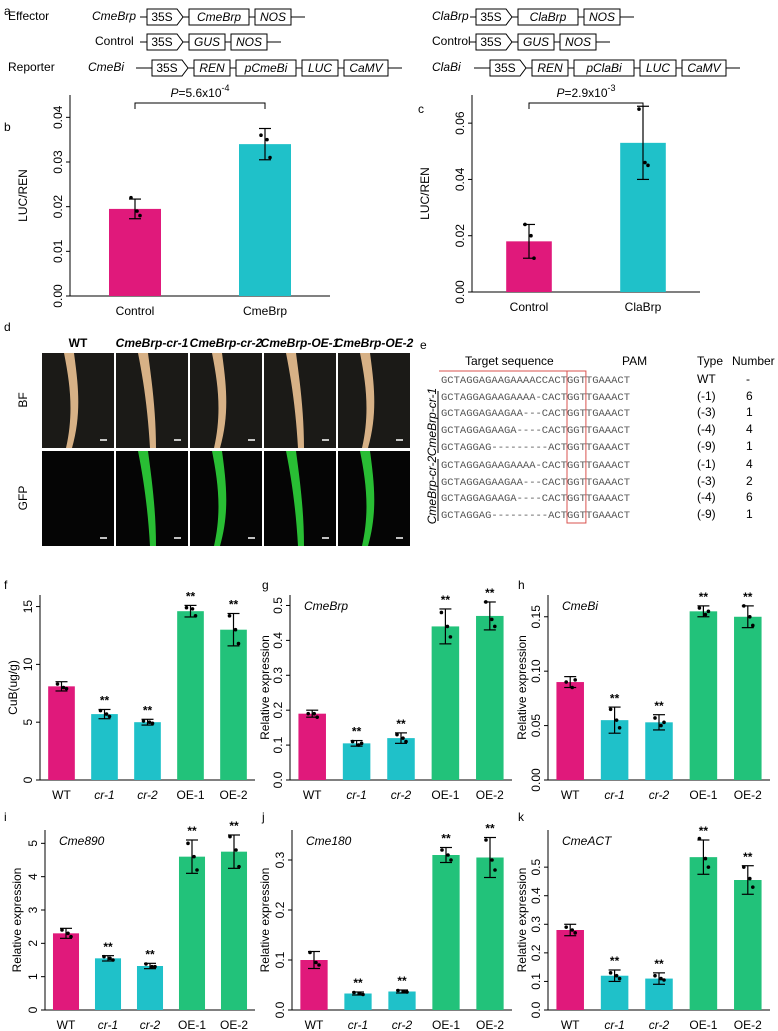  Describe the element at coordinates (521, 817) in the screenshot. I see `panel-label: k` at that location.